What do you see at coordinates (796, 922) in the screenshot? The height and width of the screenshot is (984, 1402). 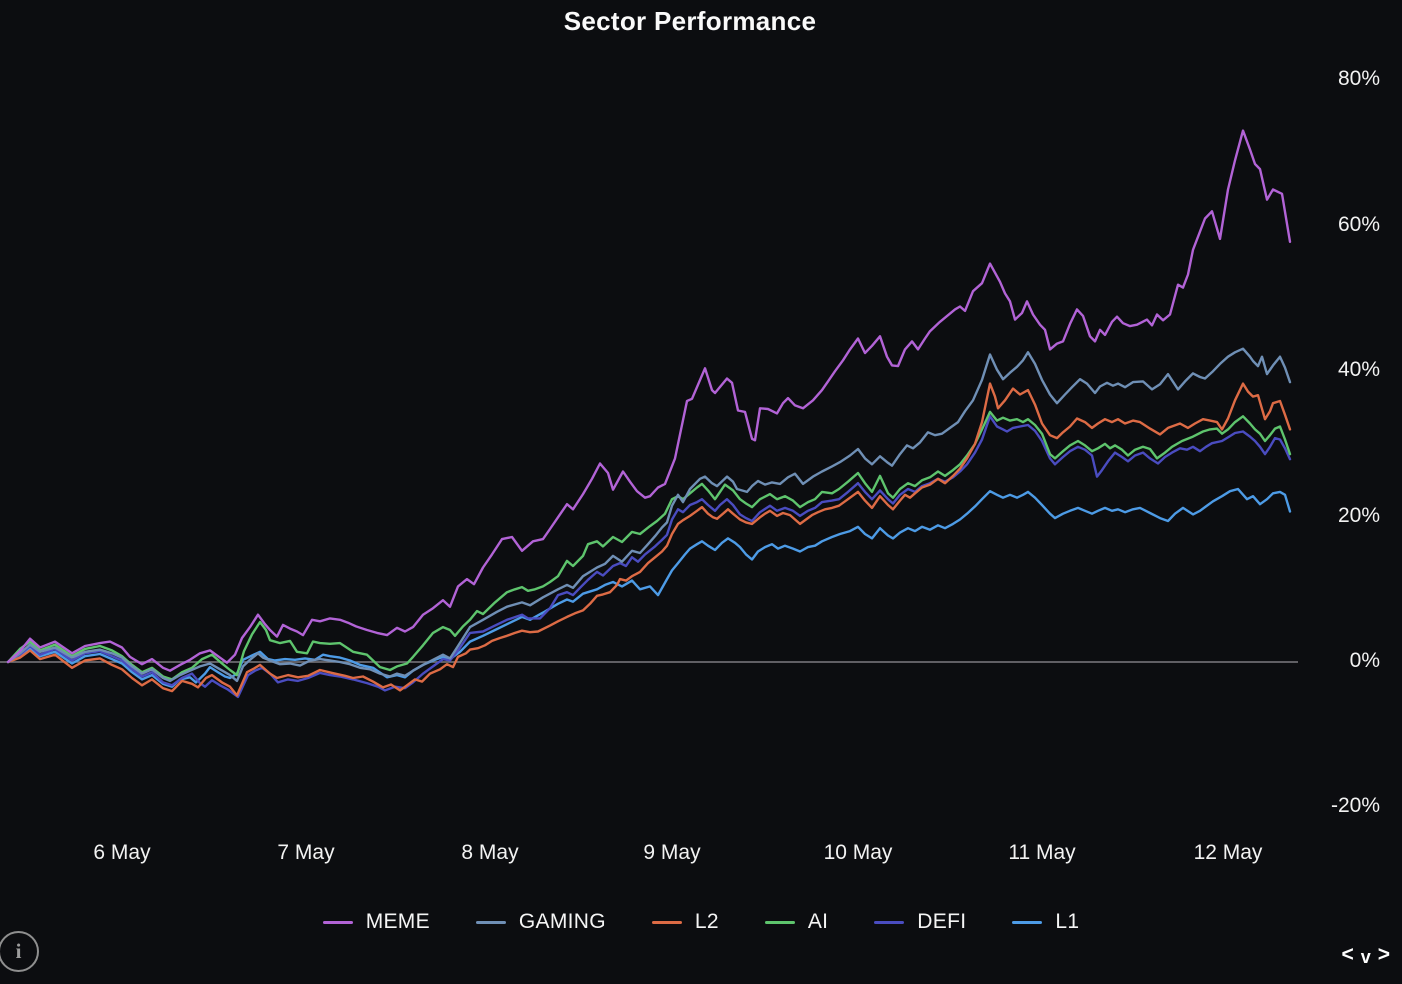 I see `legend-item-ai: AI` at bounding box center [796, 922].